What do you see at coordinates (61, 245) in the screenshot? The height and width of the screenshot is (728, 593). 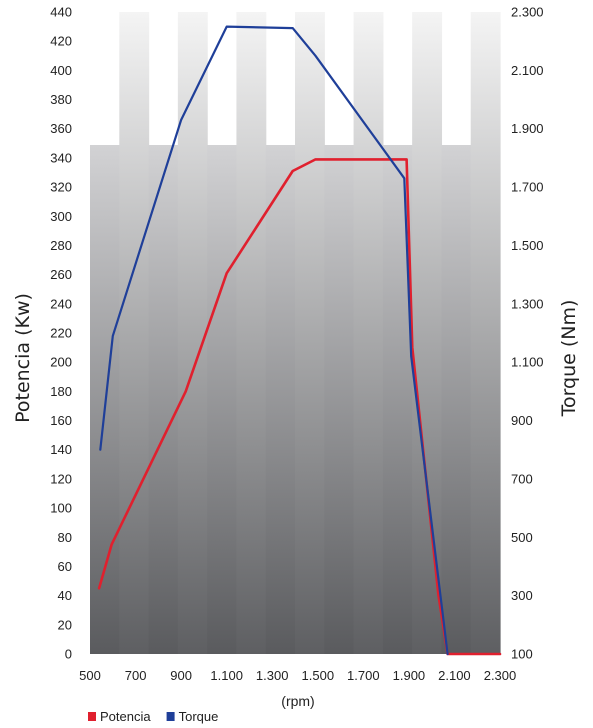 I see `y-left-tick-label: 280` at bounding box center [61, 245].